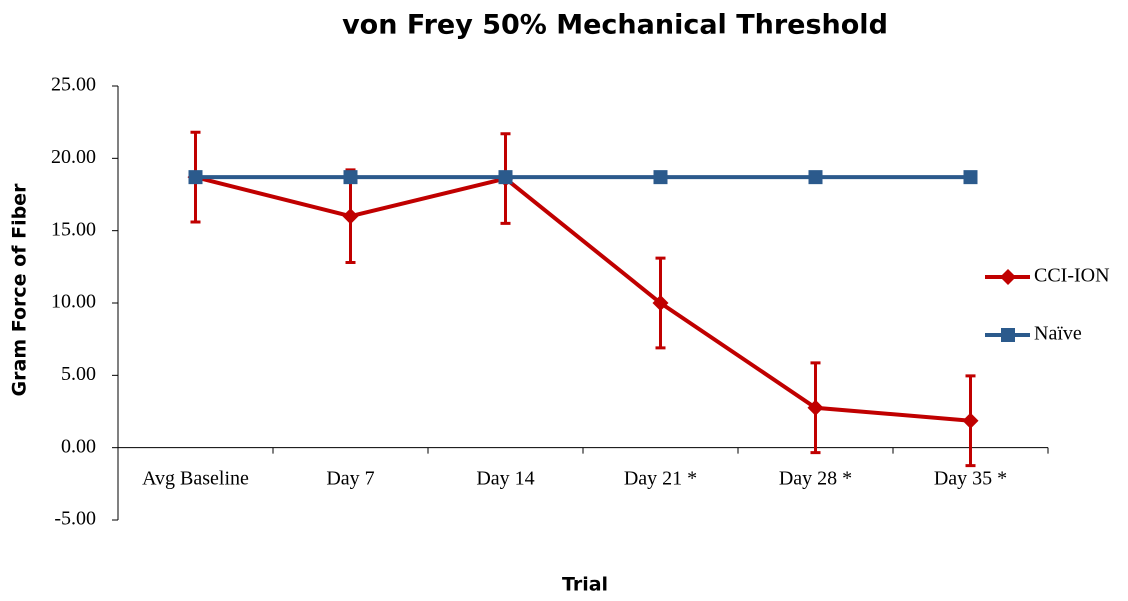 Image resolution: width=1128 pixels, height=601 pixels. Describe the element at coordinates (78, 446) in the screenshot. I see `y-tick-label: 0.00` at that location.